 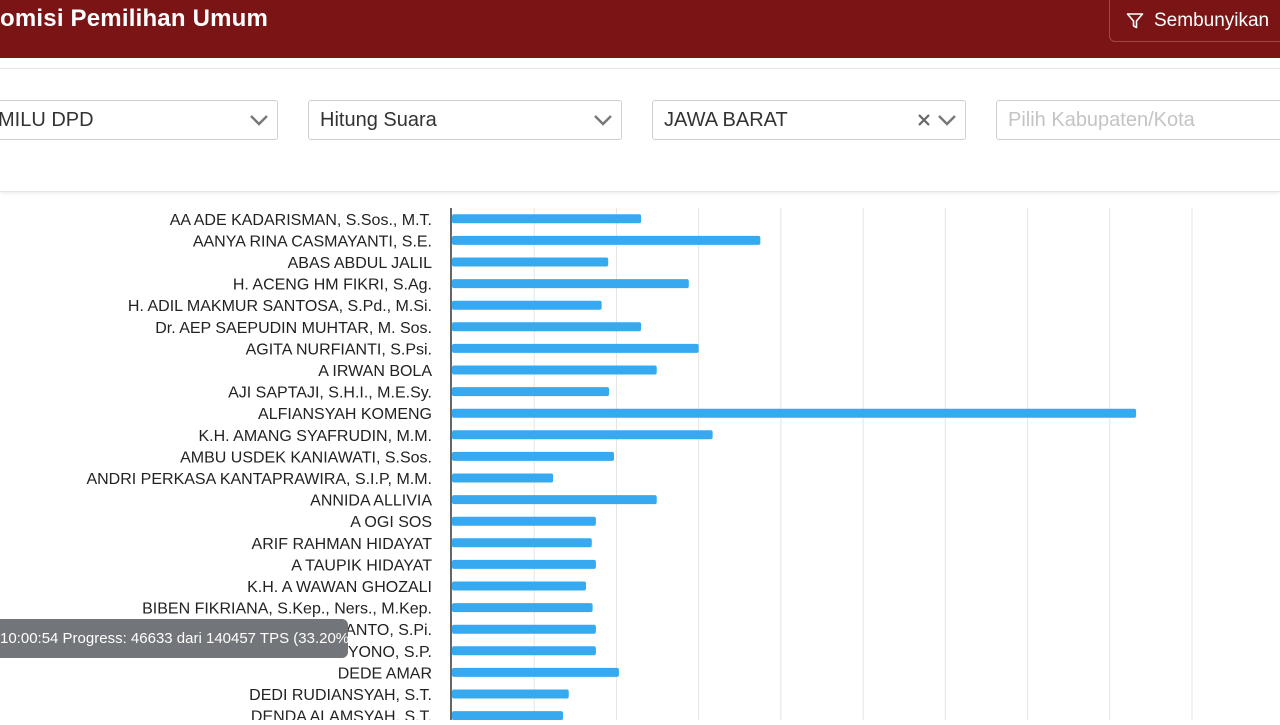 What do you see at coordinates (301, 220) in the screenshot?
I see `category-label: AA ADE KADARISMAN, S.Sos., M.T.` at bounding box center [301, 220].